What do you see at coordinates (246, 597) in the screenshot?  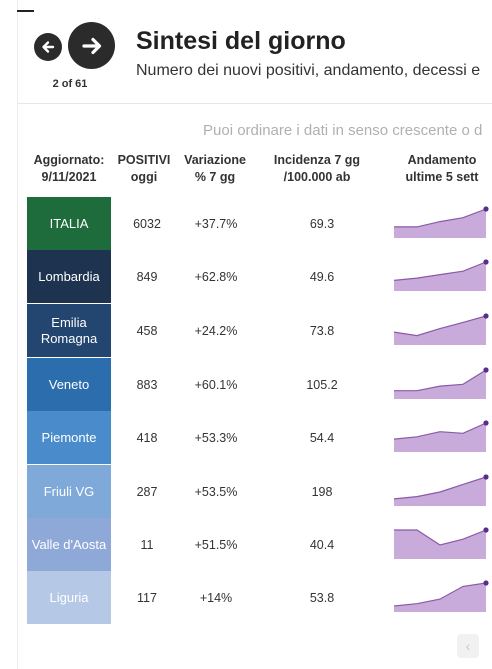 I see `table-row: Liguria 117 +14% 53.8` at bounding box center [246, 597].